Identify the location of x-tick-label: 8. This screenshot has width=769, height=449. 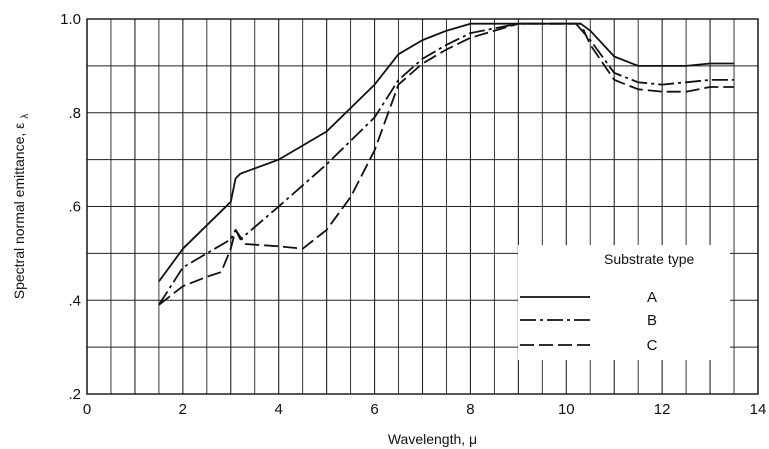
(470, 409).